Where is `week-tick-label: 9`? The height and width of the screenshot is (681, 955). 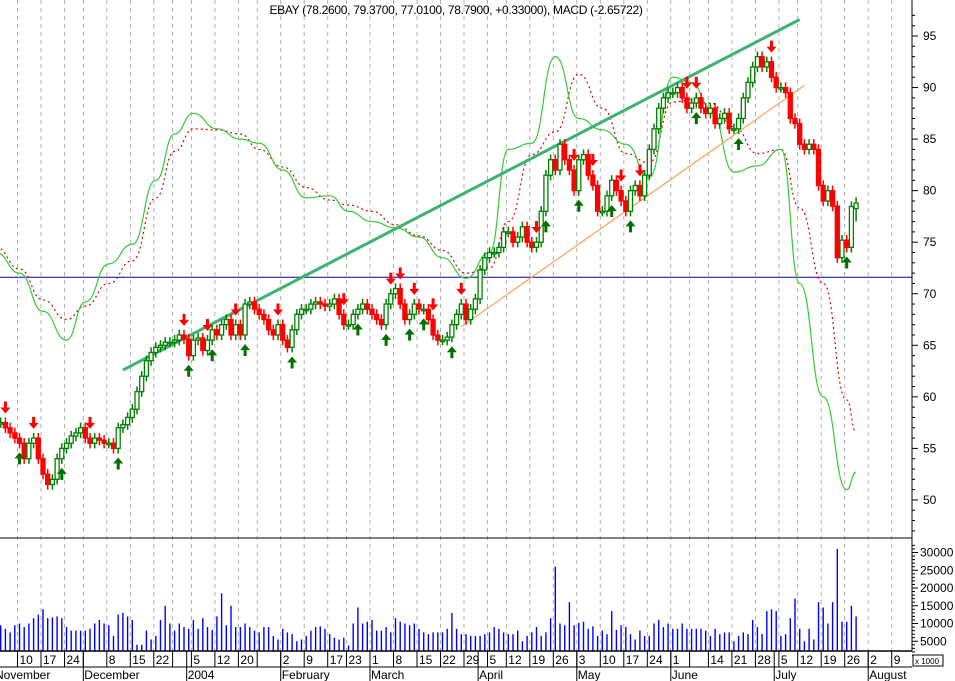
week-tick-label: 9 is located at coordinates (309, 660).